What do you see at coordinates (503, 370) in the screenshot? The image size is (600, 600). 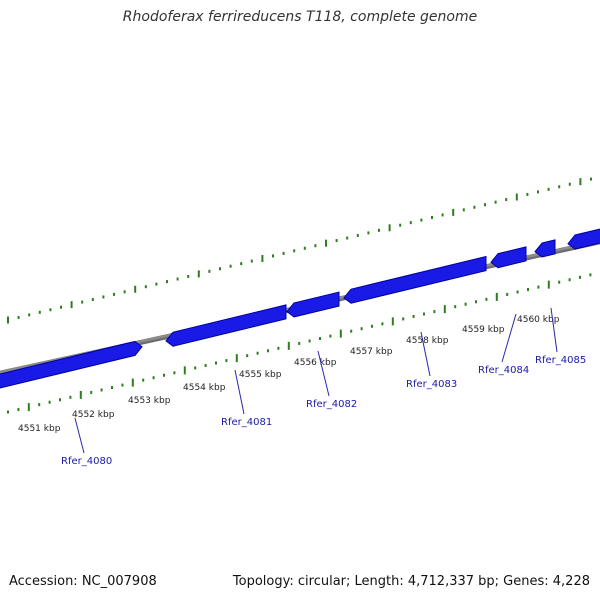 I see `gene-label: Rfer_4084` at bounding box center [503, 370].